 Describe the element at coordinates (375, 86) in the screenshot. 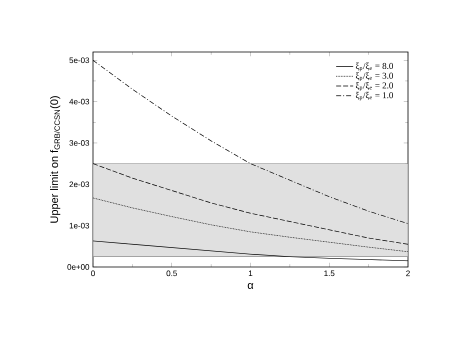

I see `legend-label: ξ$_{p}$/ξ$_{e}$ = 2.0` at that location.